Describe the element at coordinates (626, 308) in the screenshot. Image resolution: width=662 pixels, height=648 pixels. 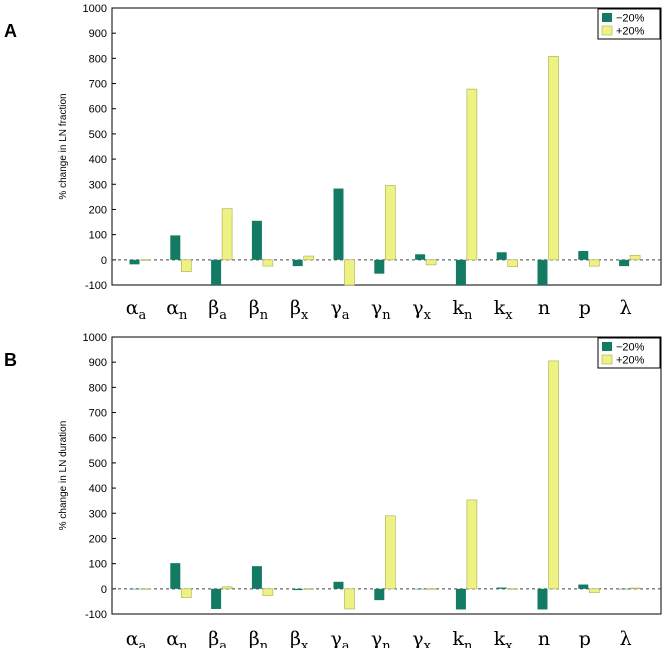
I see `x-category-label: λ` at that location.